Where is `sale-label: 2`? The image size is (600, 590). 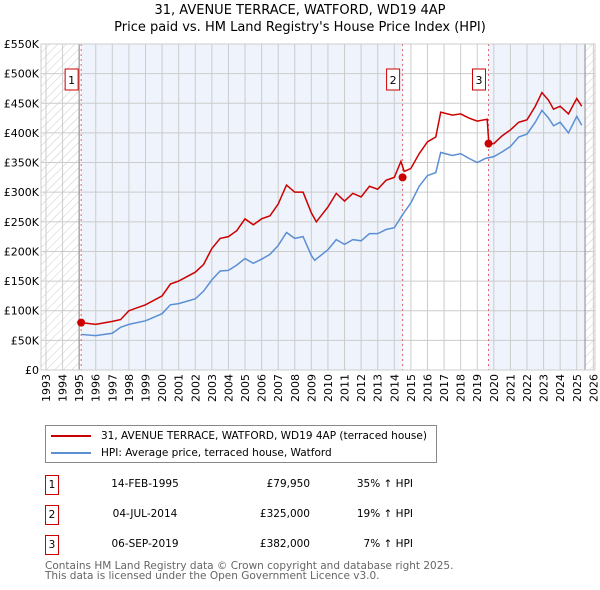
sale-label: 2 is located at coordinates (393, 80).